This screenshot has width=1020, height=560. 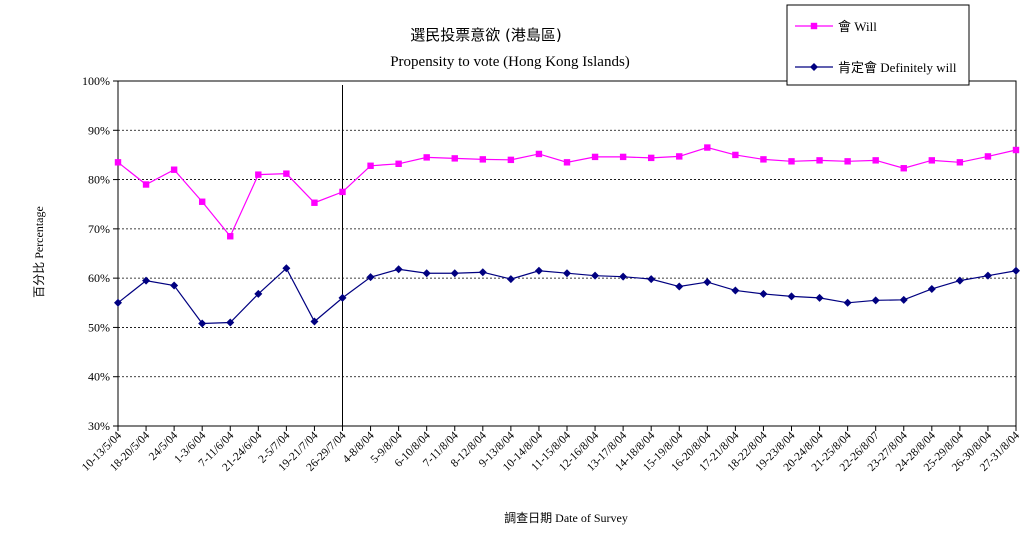 What do you see at coordinates (96, 81) in the screenshot?
I see `y-tick-label: 100%` at bounding box center [96, 81].